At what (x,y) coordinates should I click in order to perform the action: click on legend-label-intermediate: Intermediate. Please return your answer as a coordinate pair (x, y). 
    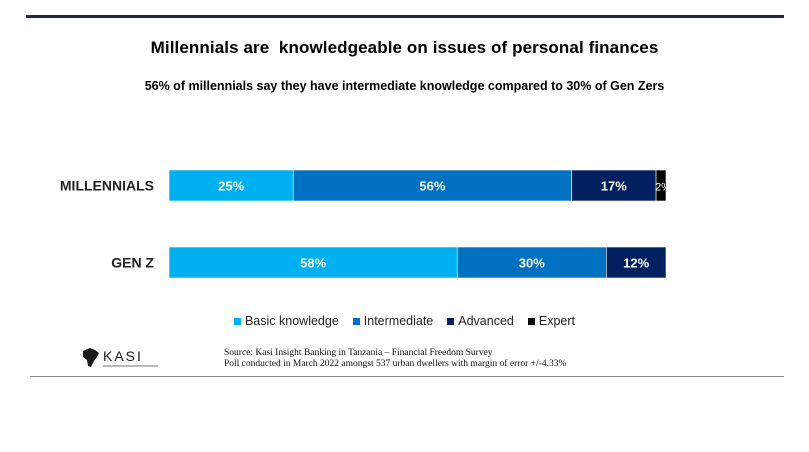
    Looking at the image, I should click on (398, 321).